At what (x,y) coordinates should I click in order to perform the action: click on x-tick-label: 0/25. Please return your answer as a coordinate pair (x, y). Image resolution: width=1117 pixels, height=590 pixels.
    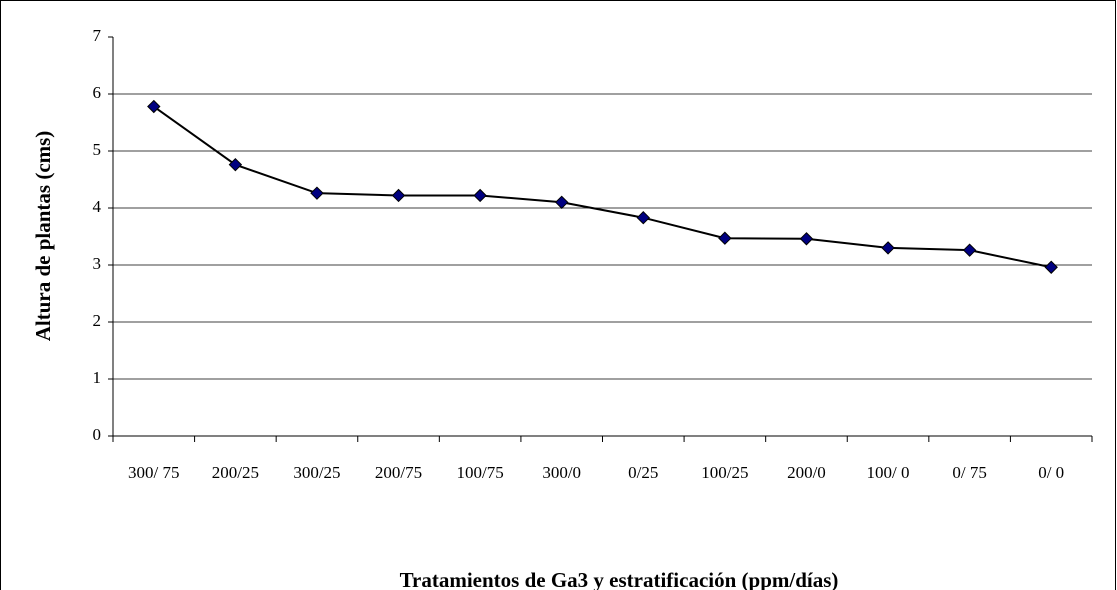
    Looking at the image, I should click on (643, 472).